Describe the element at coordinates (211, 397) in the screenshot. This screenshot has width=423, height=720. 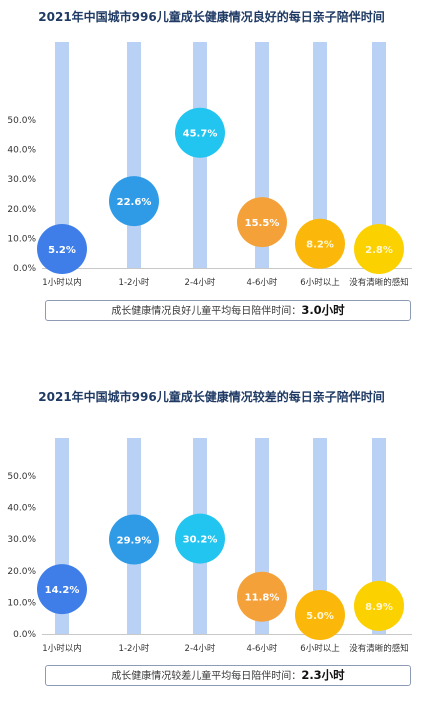
I see `chart-title: 2021年中国城市996儿童成长健康情况较差的每日亲子陪伴时间` at that location.